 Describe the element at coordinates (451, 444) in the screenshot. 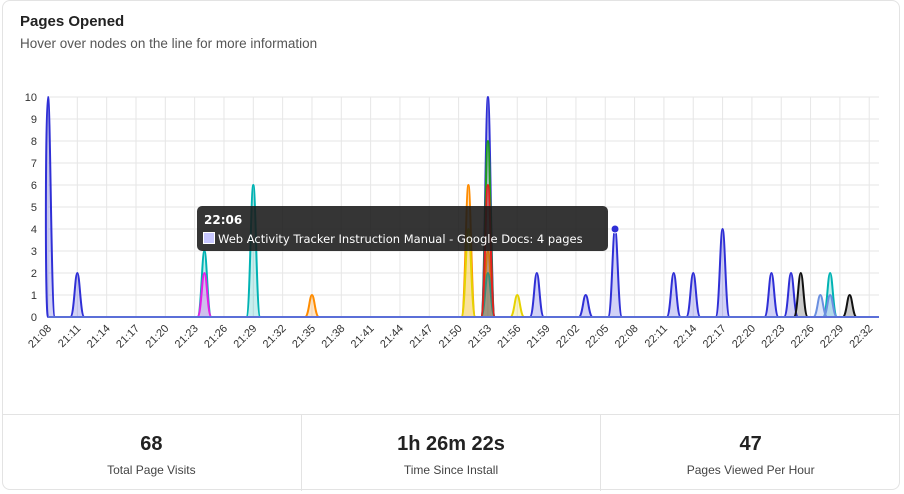

I see `stat-value: 1h 26m 22s` at that location.